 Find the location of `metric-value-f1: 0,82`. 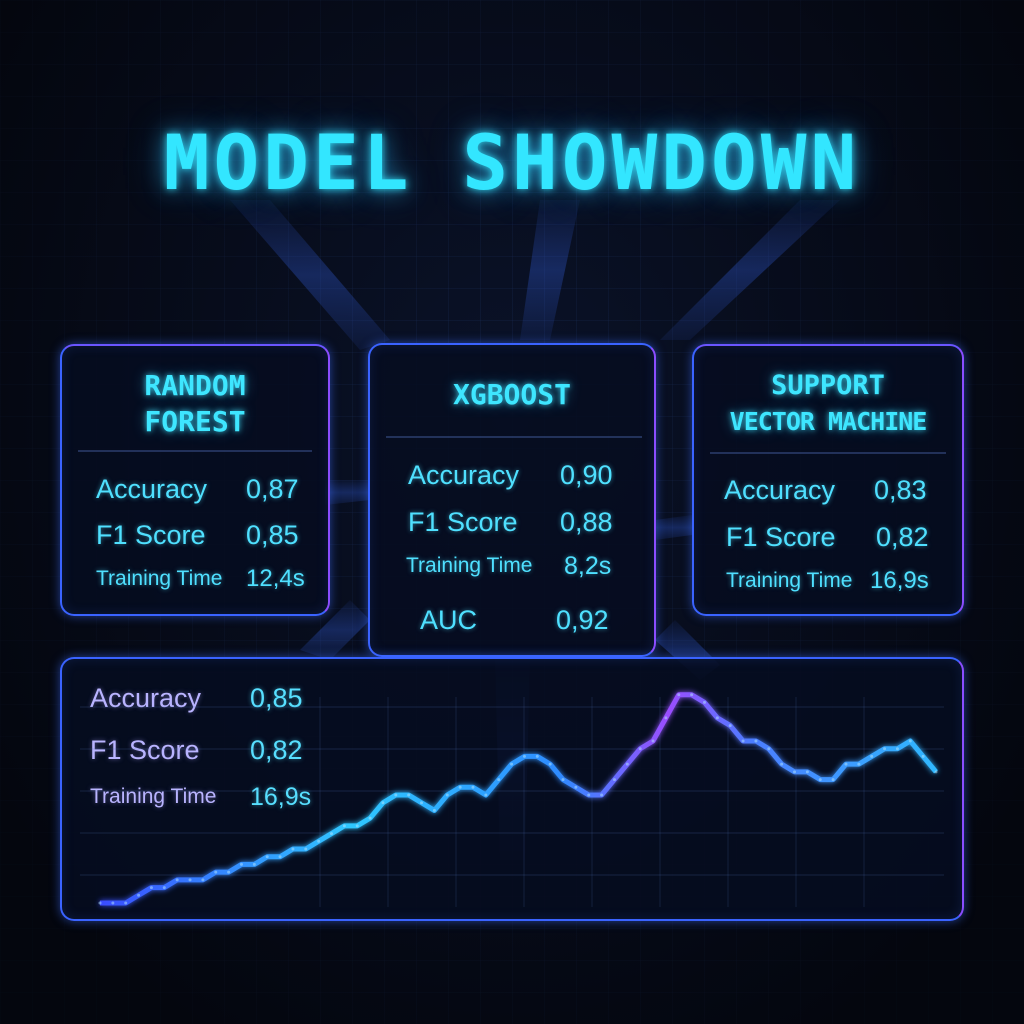

metric-value-f1: 0,82 is located at coordinates (902, 537).